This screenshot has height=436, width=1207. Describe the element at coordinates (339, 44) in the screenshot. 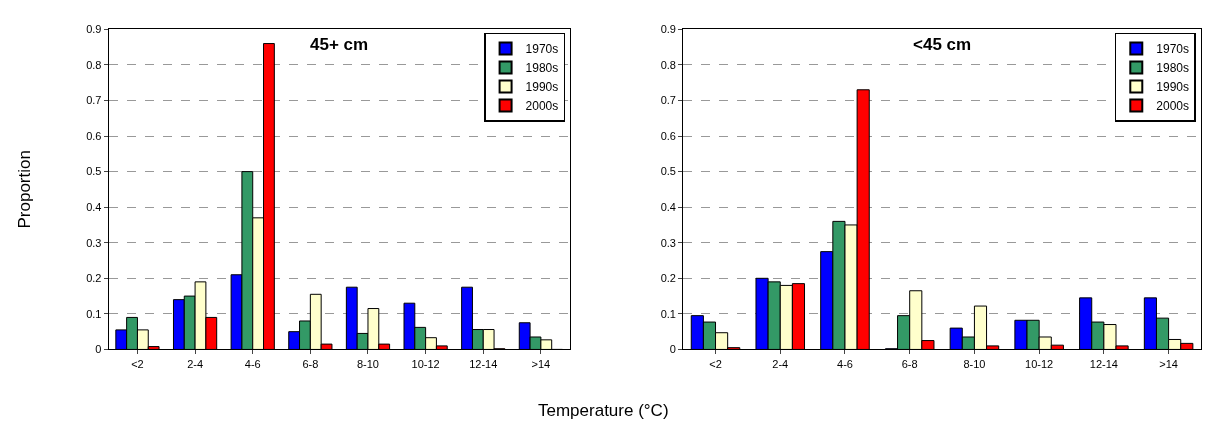

I see `chart-title: 45+ cm` at that location.